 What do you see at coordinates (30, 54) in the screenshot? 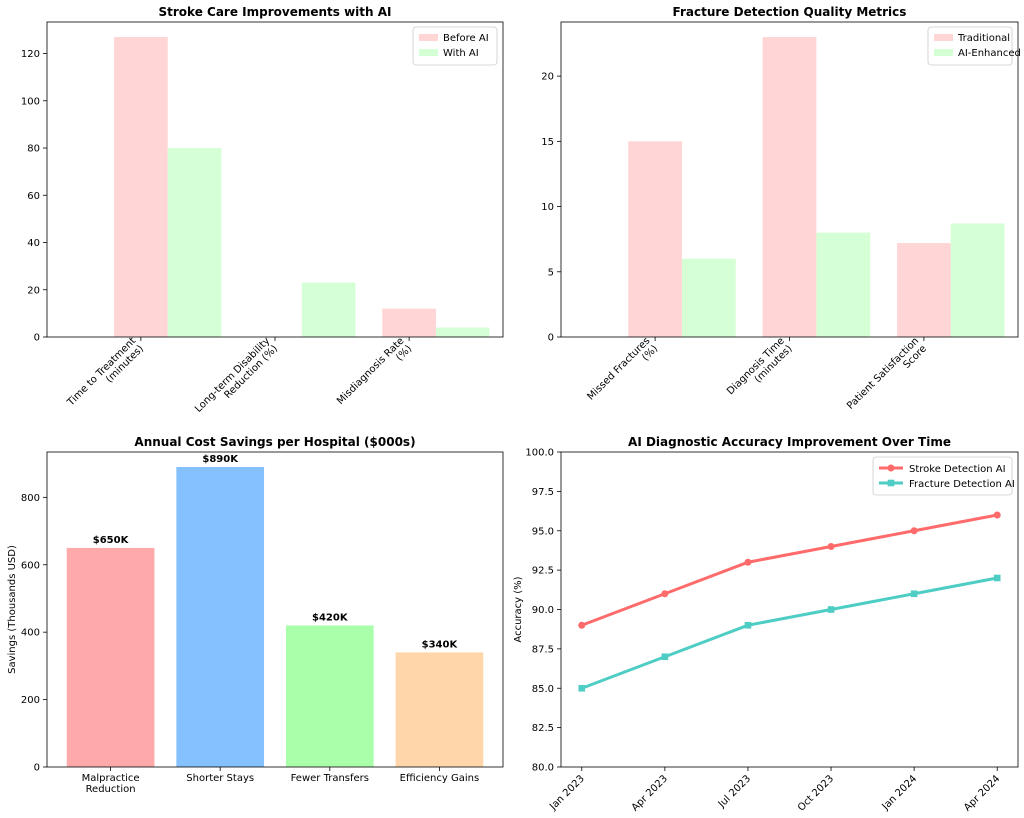
I see `y-tick-label: 120` at bounding box center [30, 54].